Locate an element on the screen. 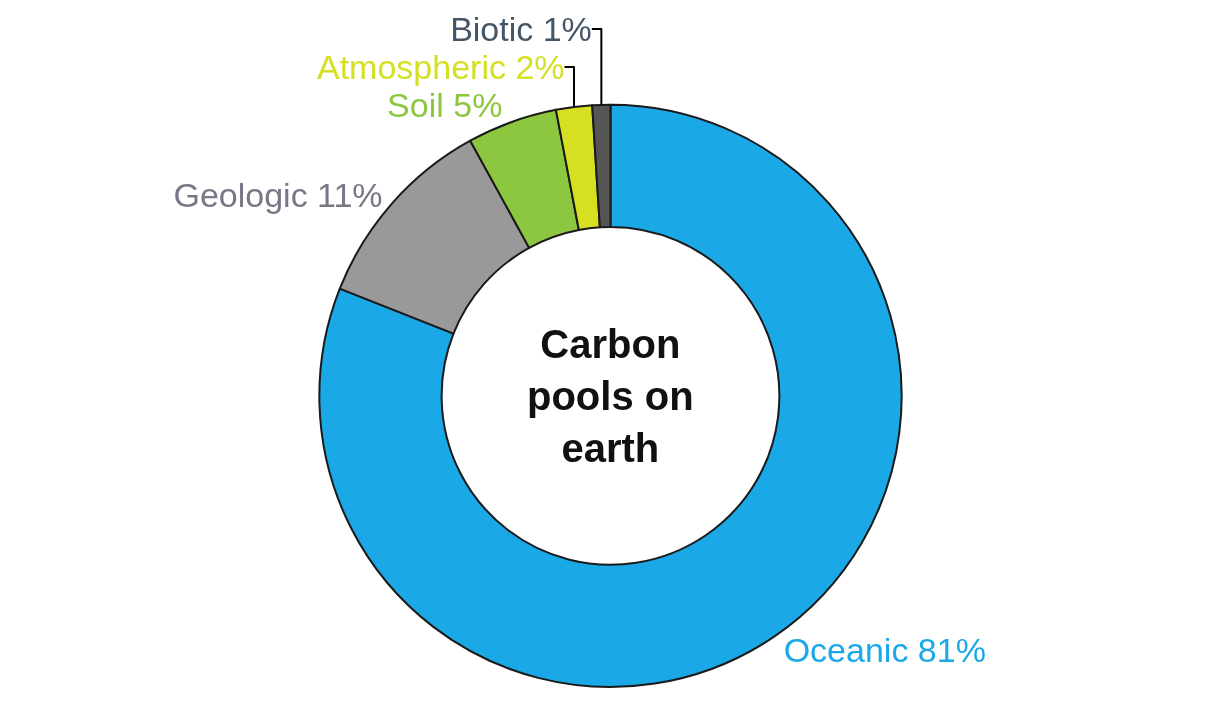  slice-label: Biotic 1% is located at coordinates (521, 29).